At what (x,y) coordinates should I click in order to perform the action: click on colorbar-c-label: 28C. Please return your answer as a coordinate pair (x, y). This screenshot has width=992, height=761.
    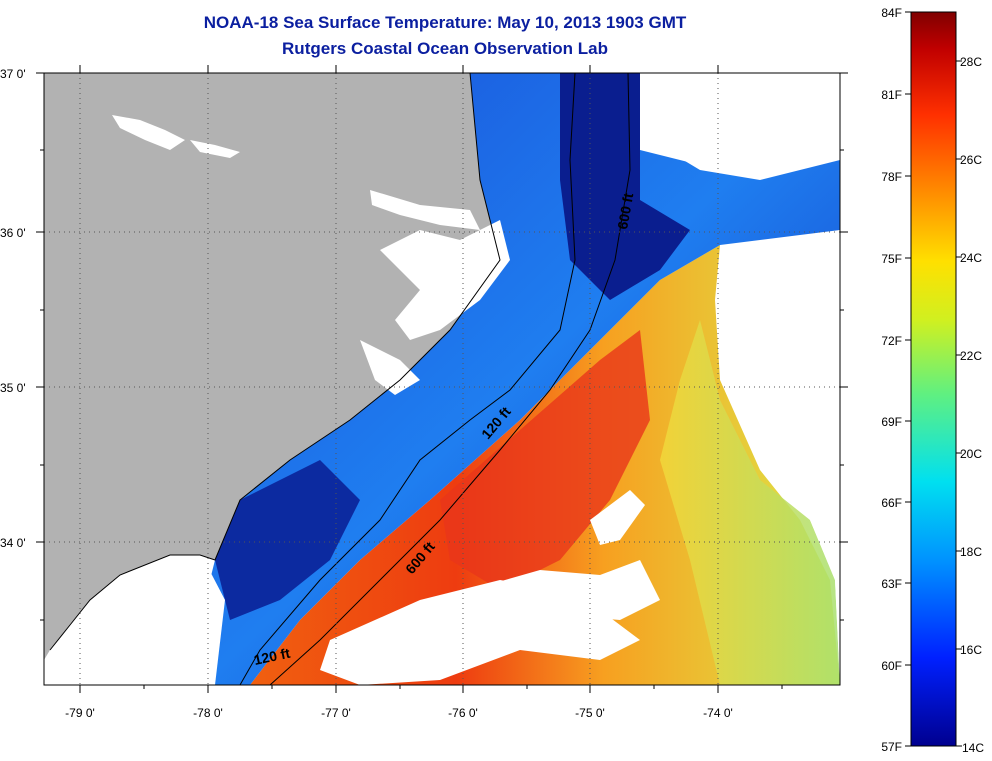
    Looking at the image, I should click on (971, 62).